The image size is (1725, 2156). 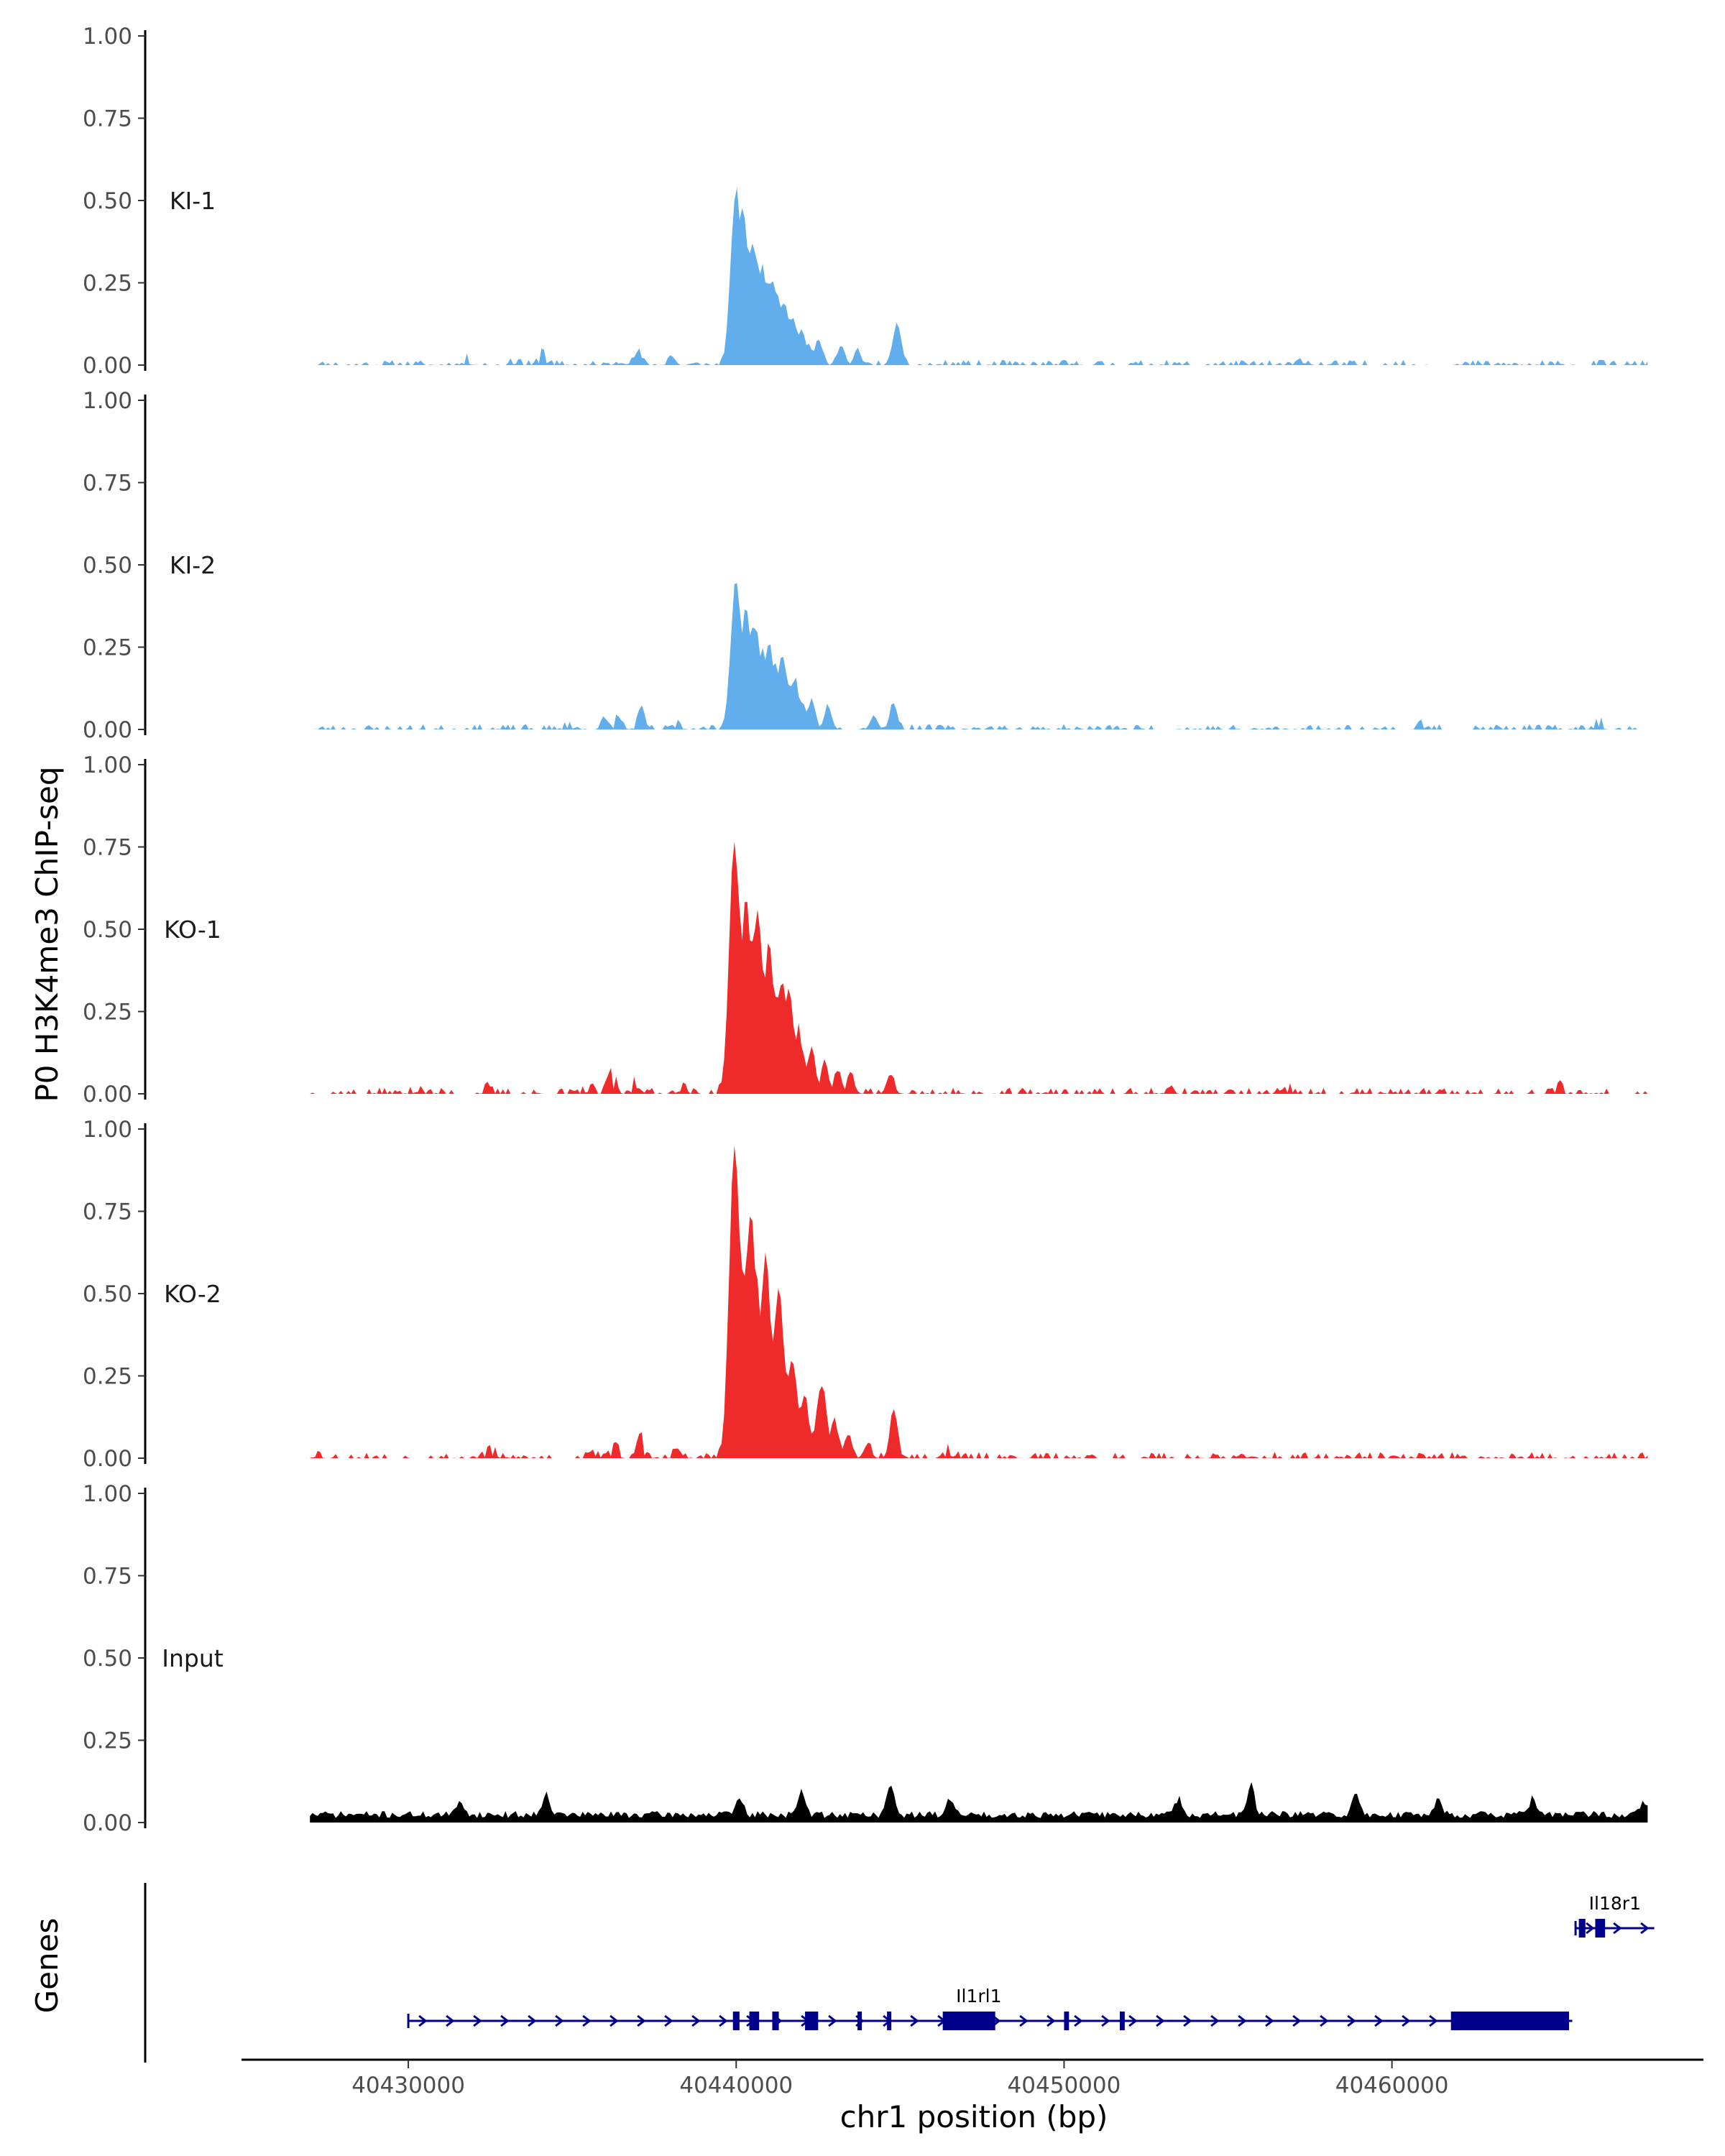 I want to click on track-label: KO-1, so click(x=192, y=930).